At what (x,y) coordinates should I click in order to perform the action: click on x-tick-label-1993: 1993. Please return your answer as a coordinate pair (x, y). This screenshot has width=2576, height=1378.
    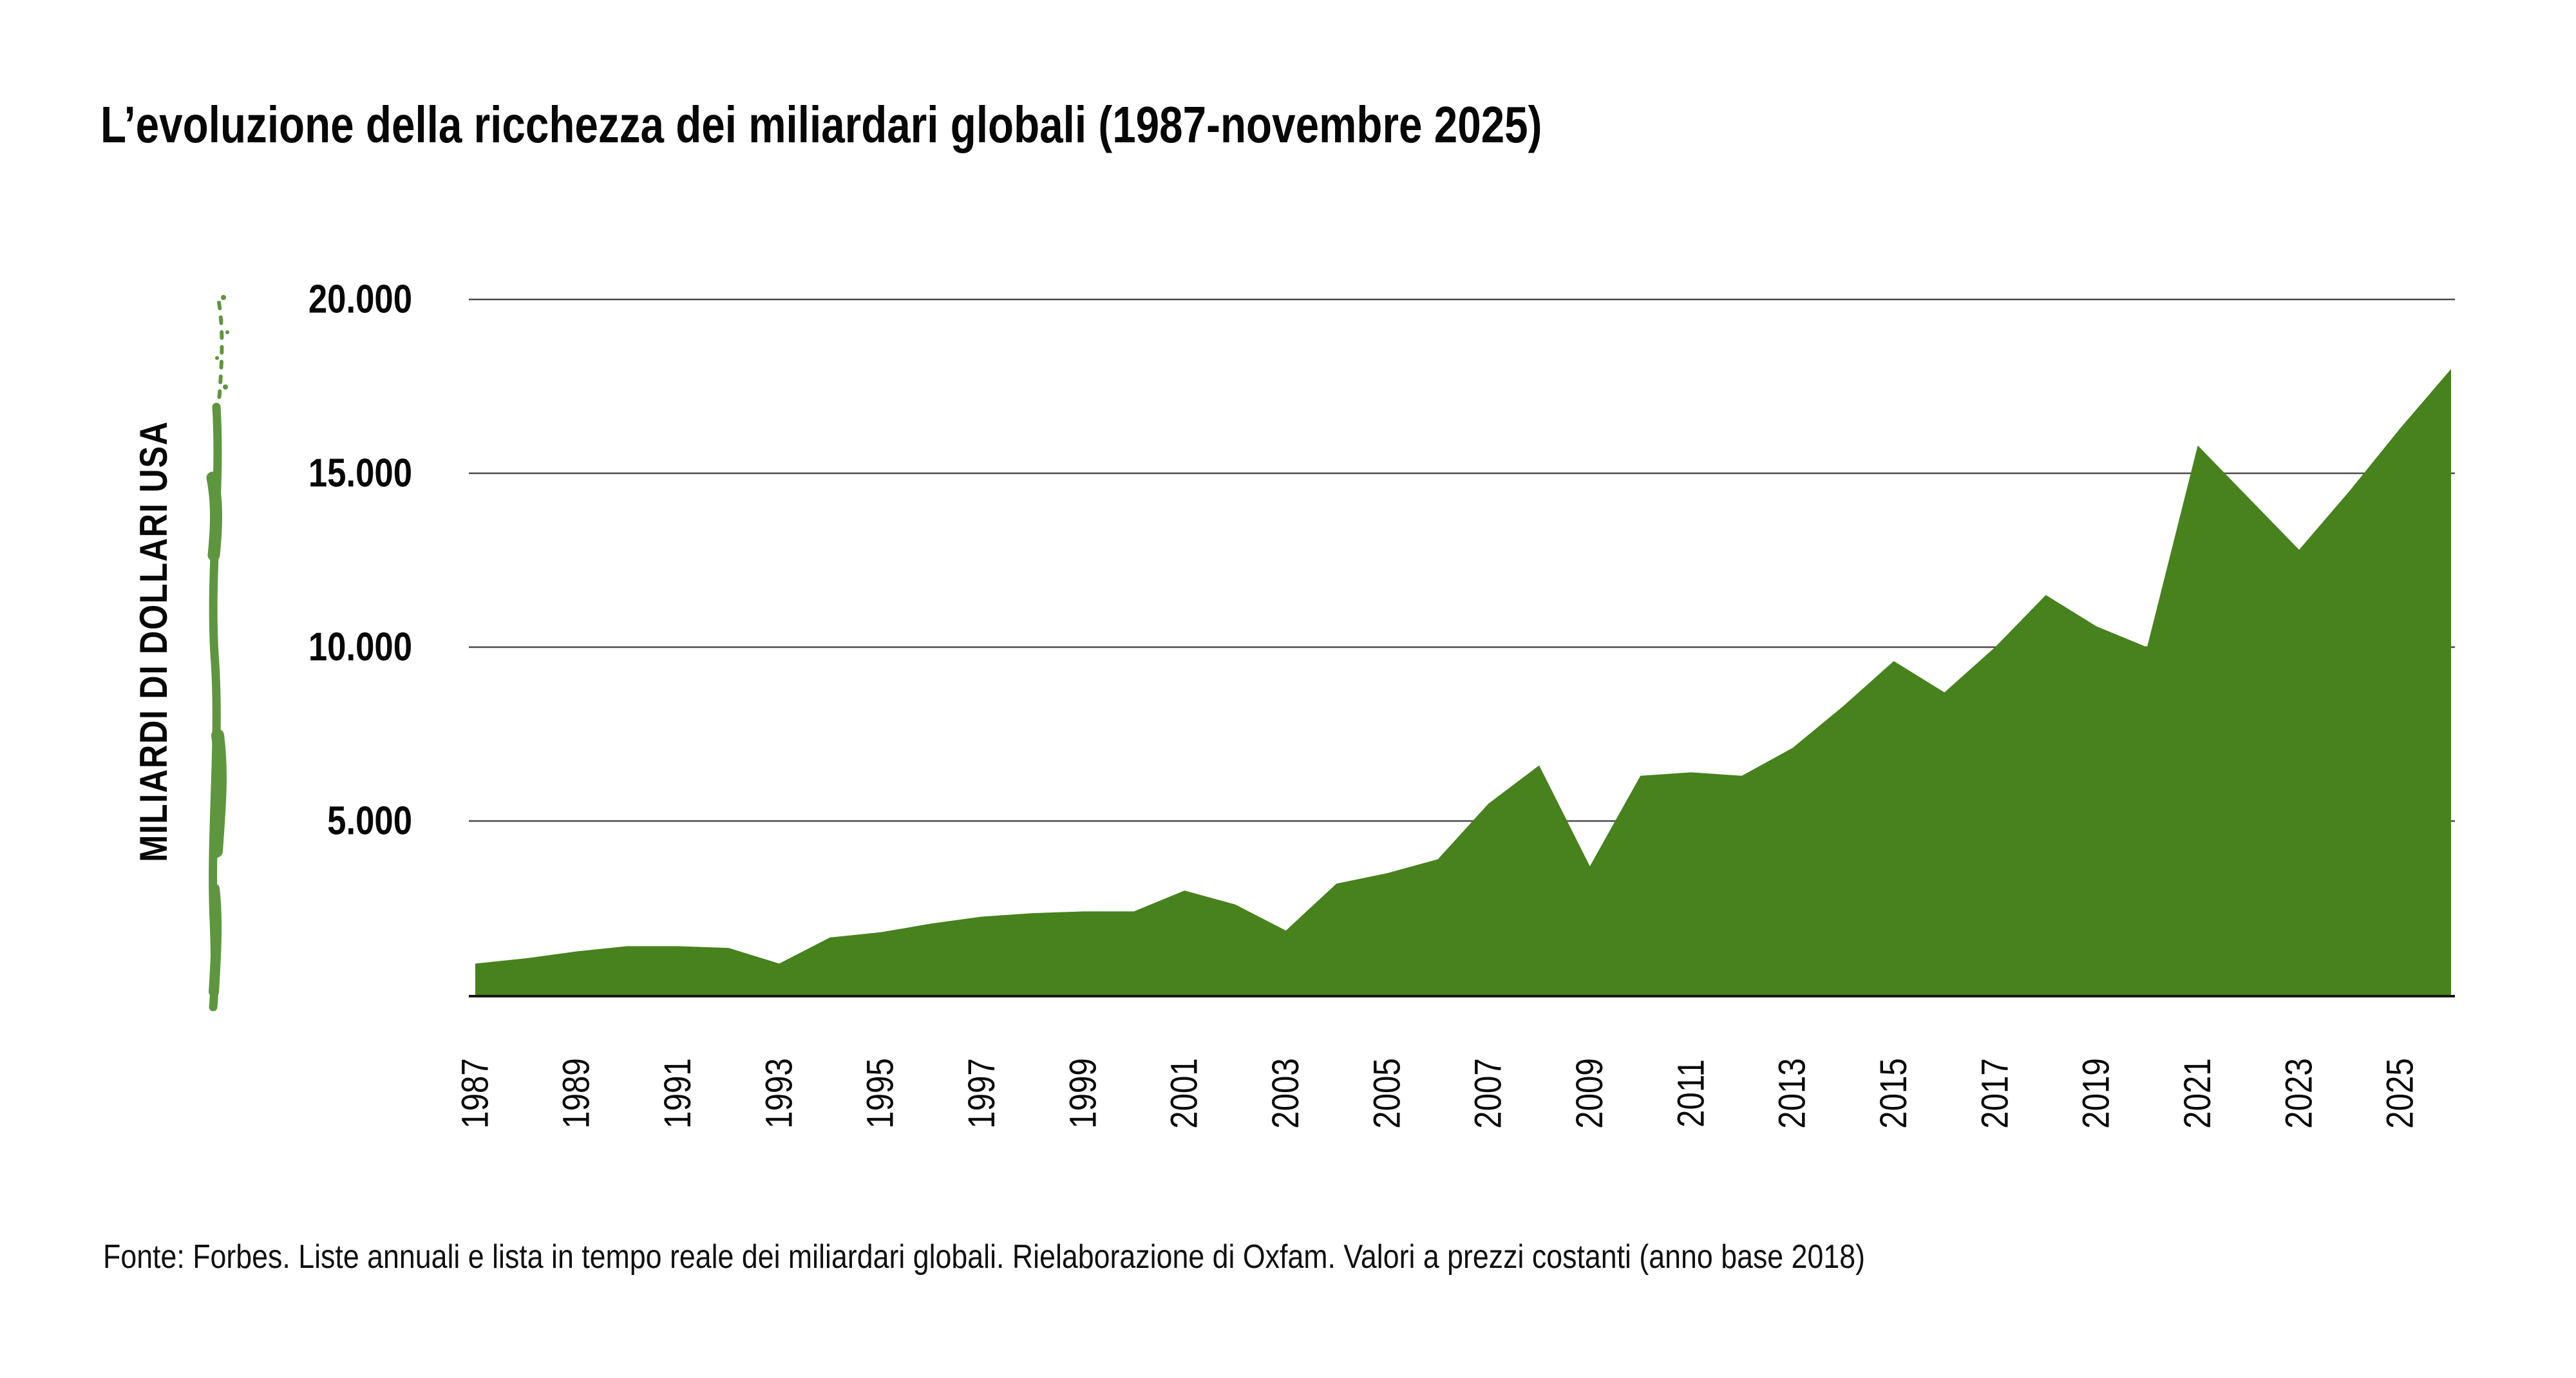
    Looking at the image, I should click on (780, 1093).